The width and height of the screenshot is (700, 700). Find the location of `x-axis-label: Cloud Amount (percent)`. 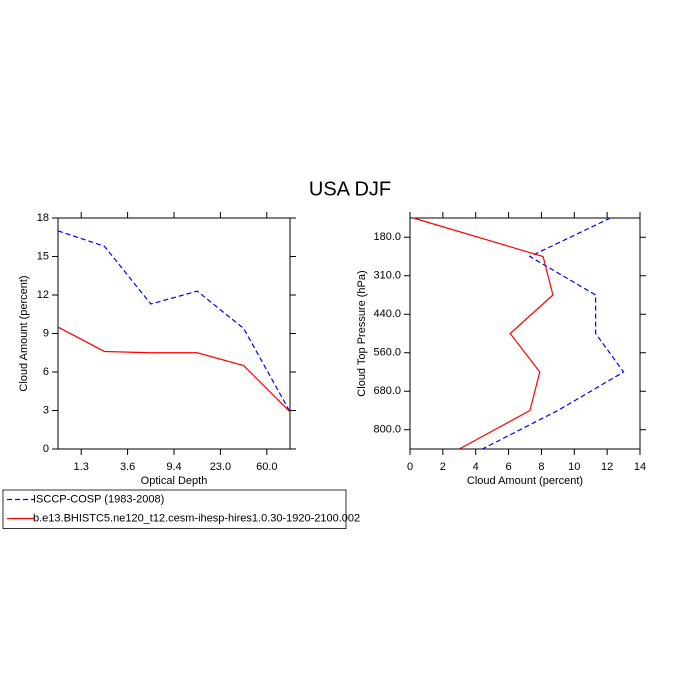

x-axis-label: Cloud Amount (percent) is located at coordinates (525, 481).